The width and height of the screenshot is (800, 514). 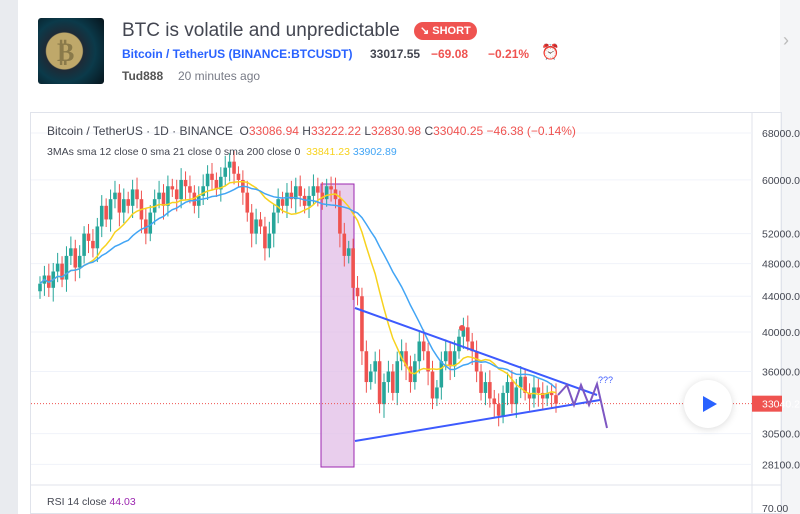 I want to click on y-tick-label: 48000.00, so click(x=781, y=265).